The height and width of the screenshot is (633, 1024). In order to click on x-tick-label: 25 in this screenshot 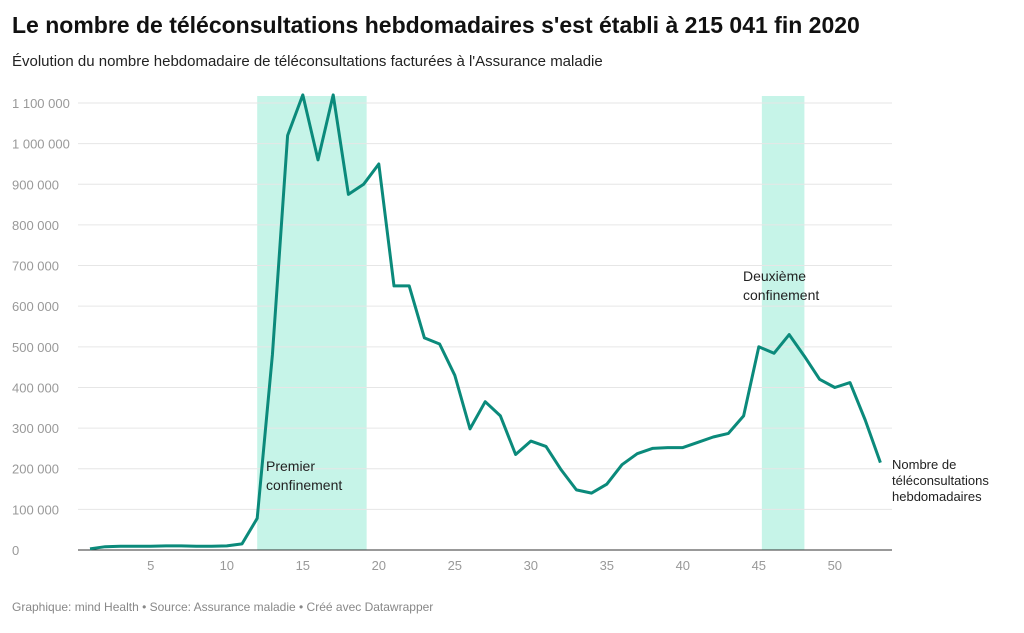, I will do `click(455, 565)`.